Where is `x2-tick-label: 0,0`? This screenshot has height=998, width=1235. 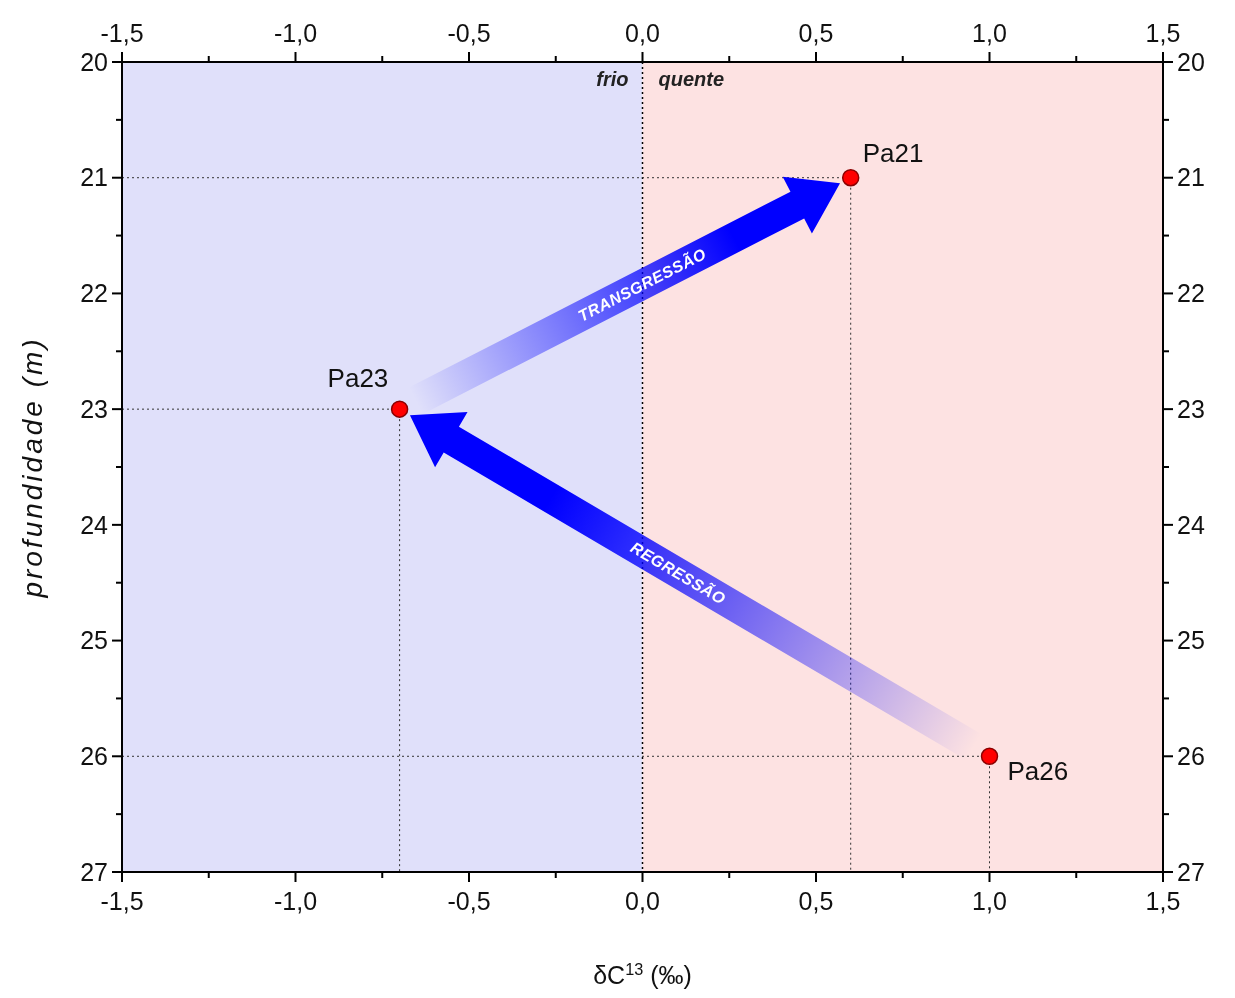
x2-tick-label: 0,0 is located at coordinates (642, 33).